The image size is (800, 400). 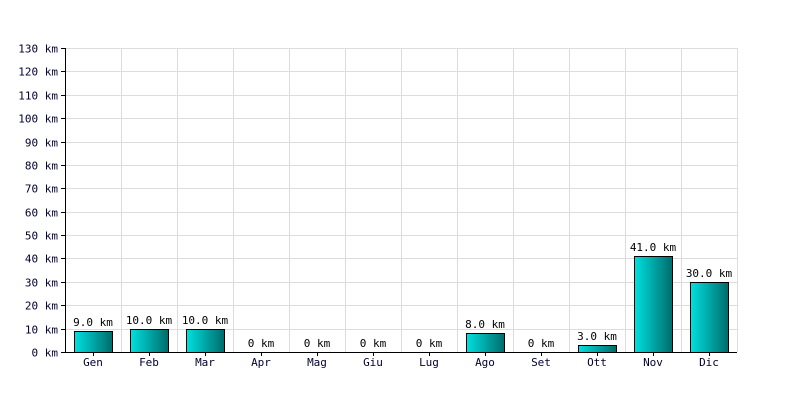 What do you see at coordinates (317, 362) in the screenshot?
I see `x-tick-label-mag: Mag` at bounding box center [317, 362].